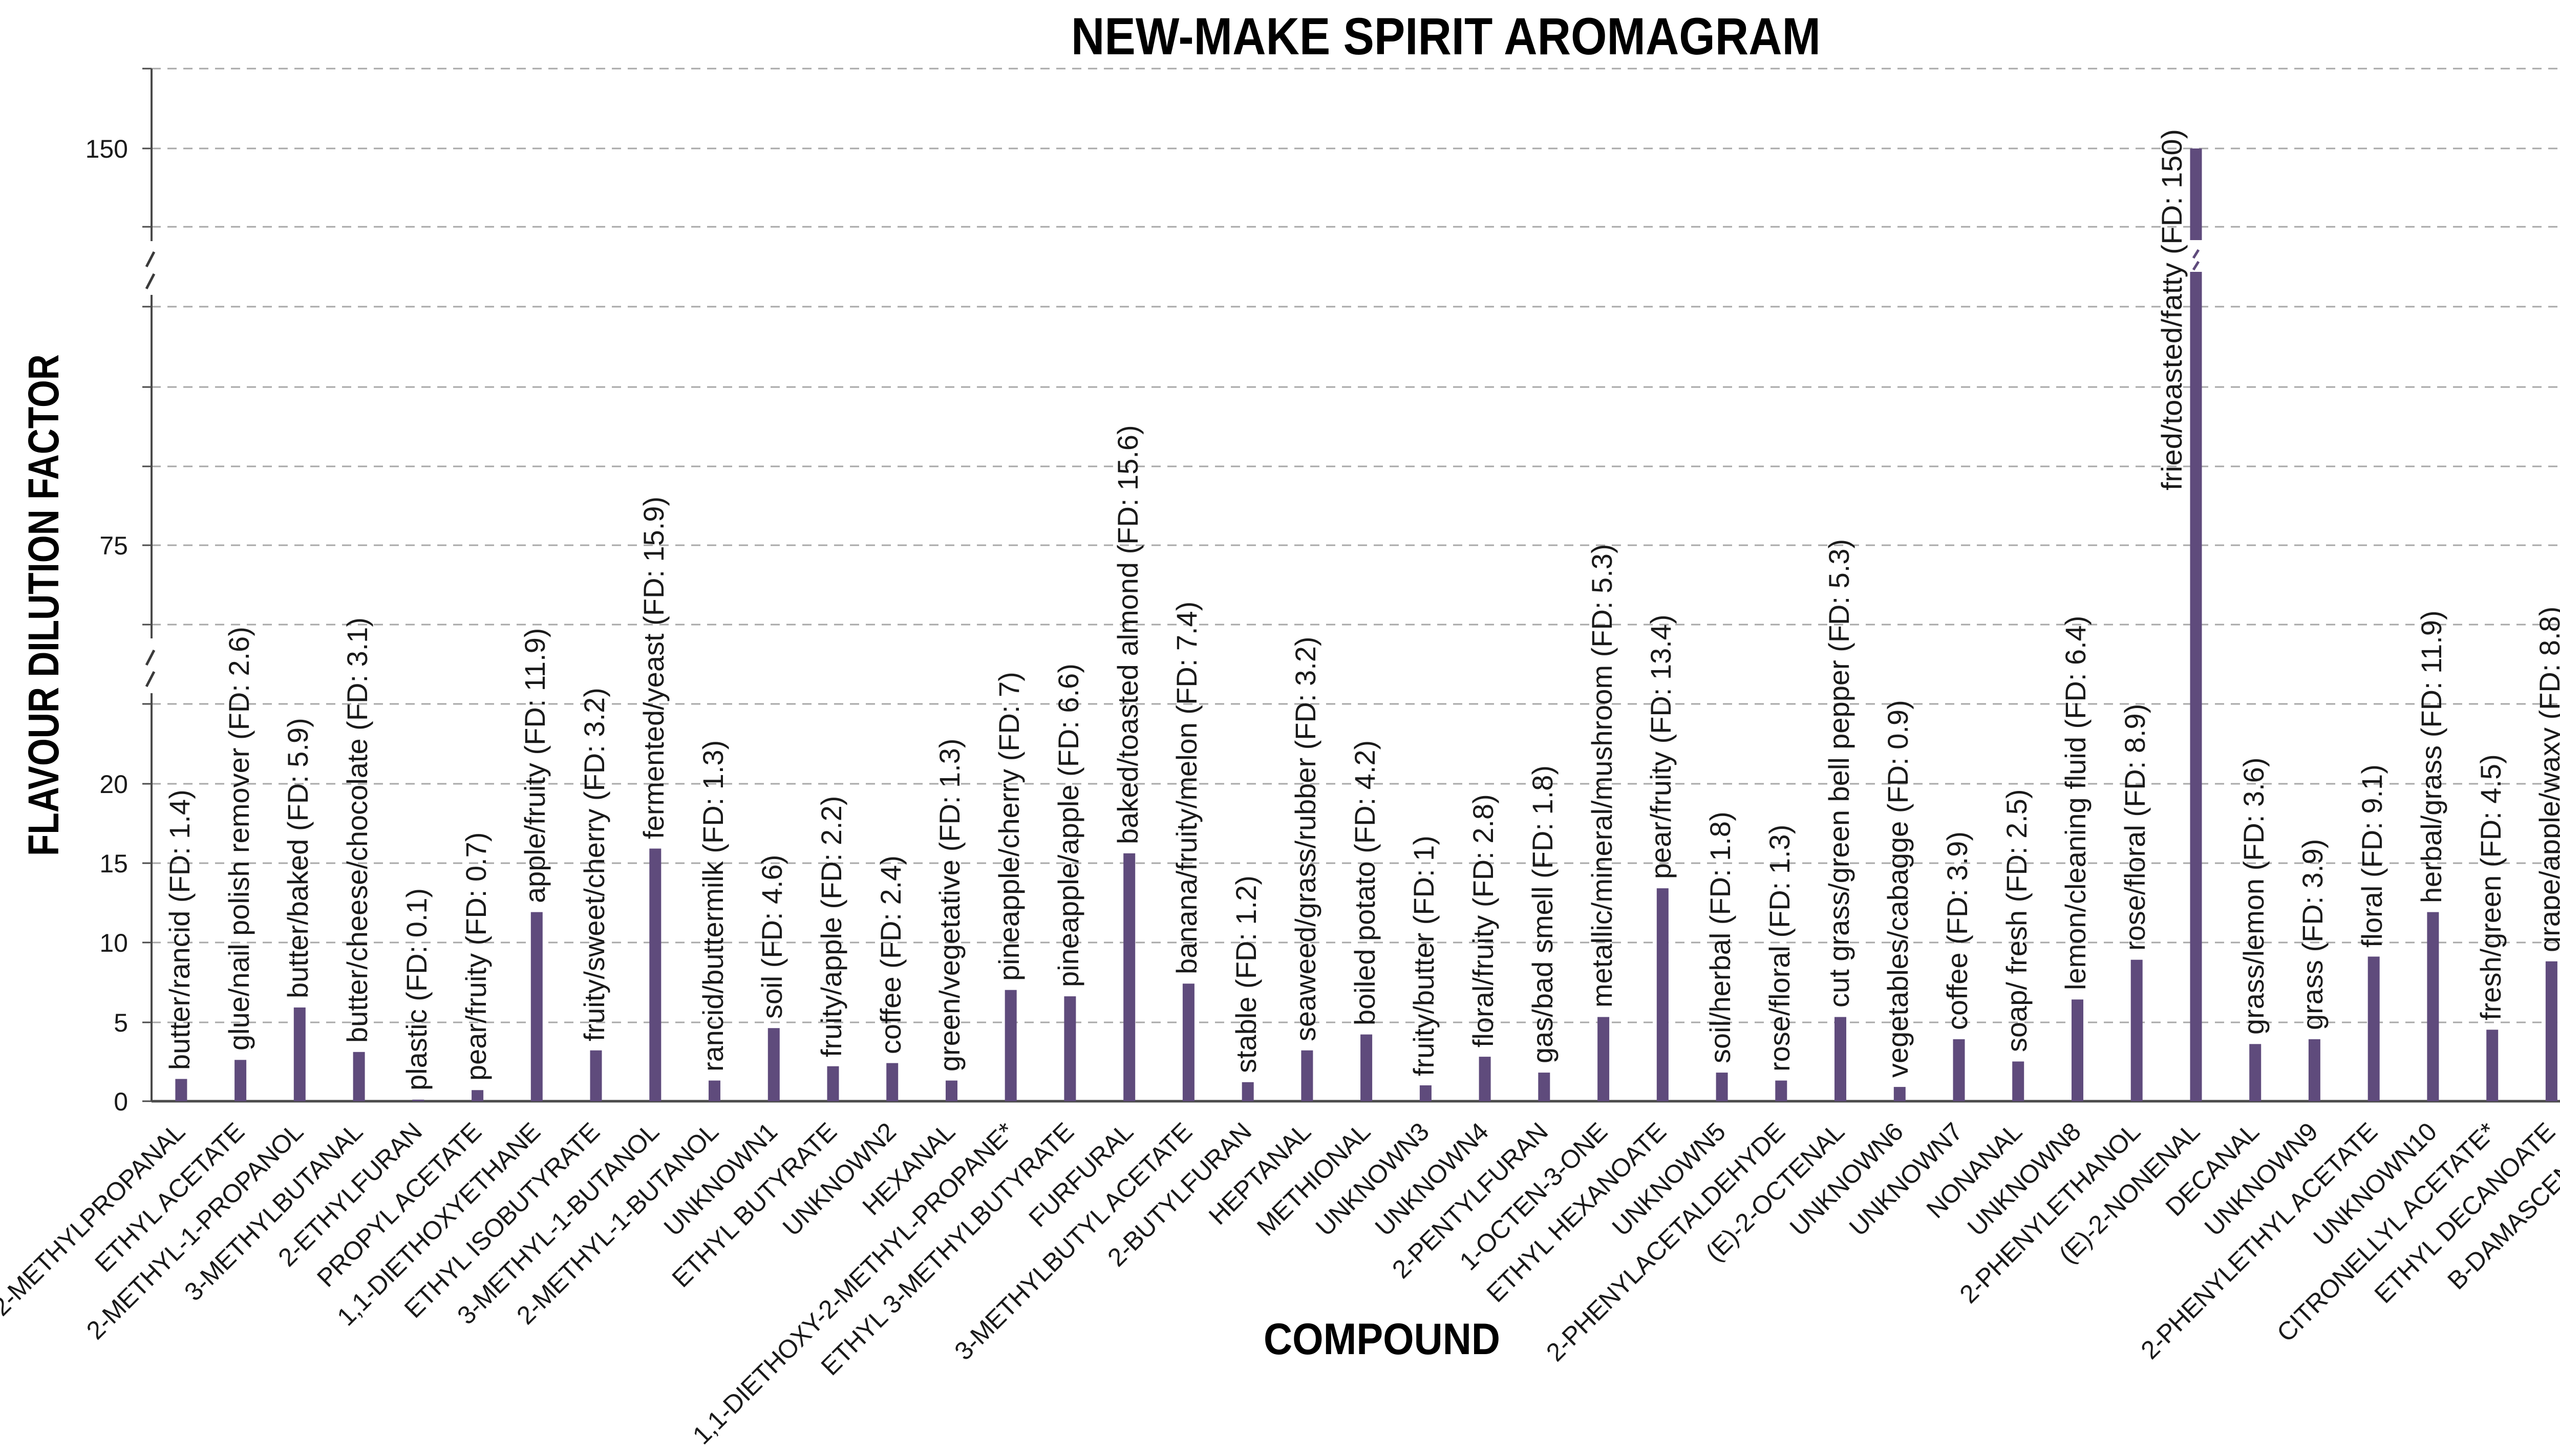  Describe the element at coordinates (1602, 776) in the screenshot. I see `svg-text:metallic/mineral/mushroom (FD:: metallic/mineral/mushroom (FD: 5.3)` at that location.